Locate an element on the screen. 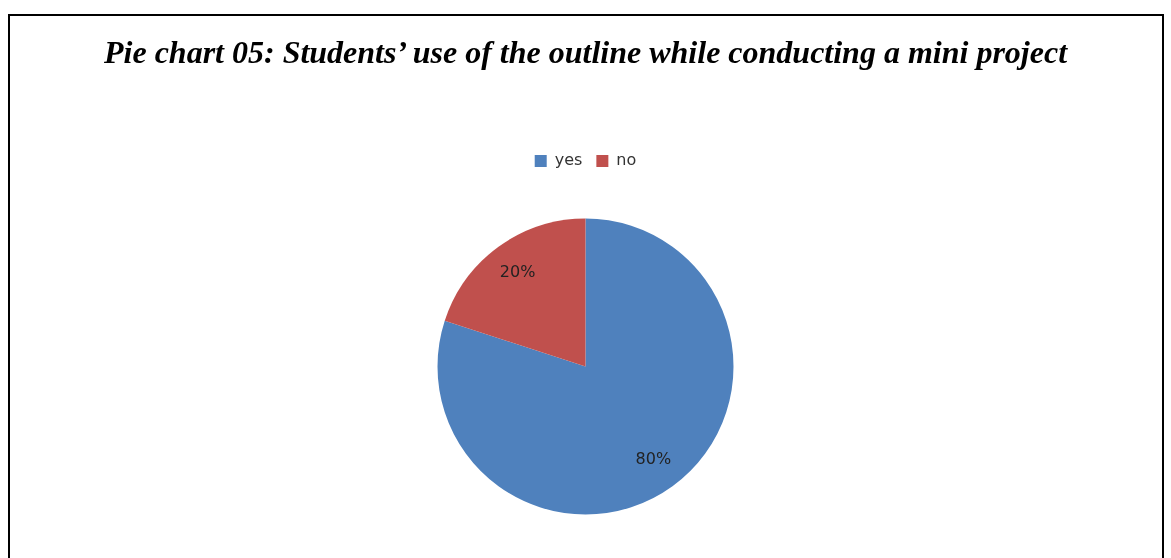 This screenshot has width=1171, height=558. data-label: 20% is located at coordinates (517, 272).